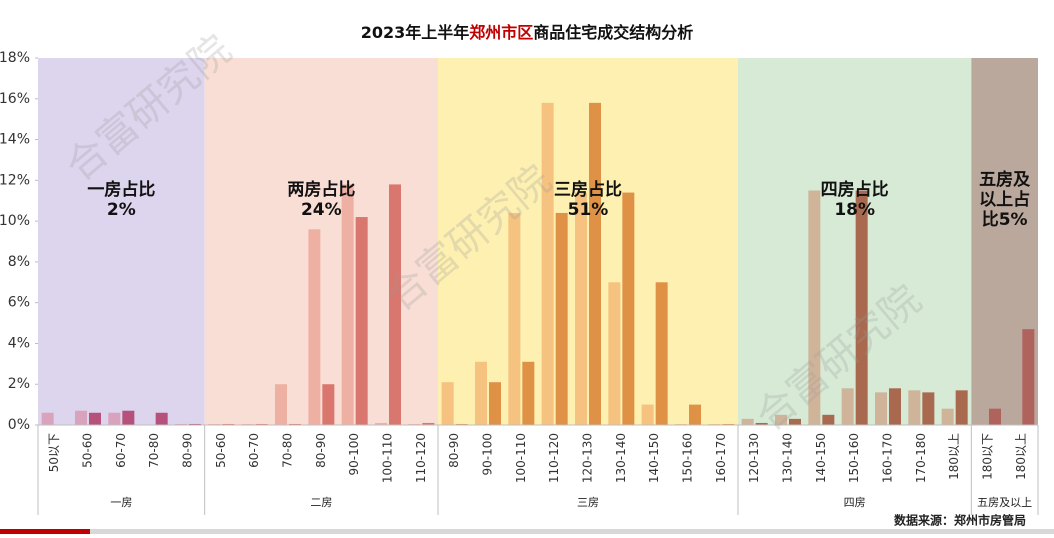  Describe the element at coordinates (1005, 219) in the screenshot. I see `group-annotation: 比5%` at that location.